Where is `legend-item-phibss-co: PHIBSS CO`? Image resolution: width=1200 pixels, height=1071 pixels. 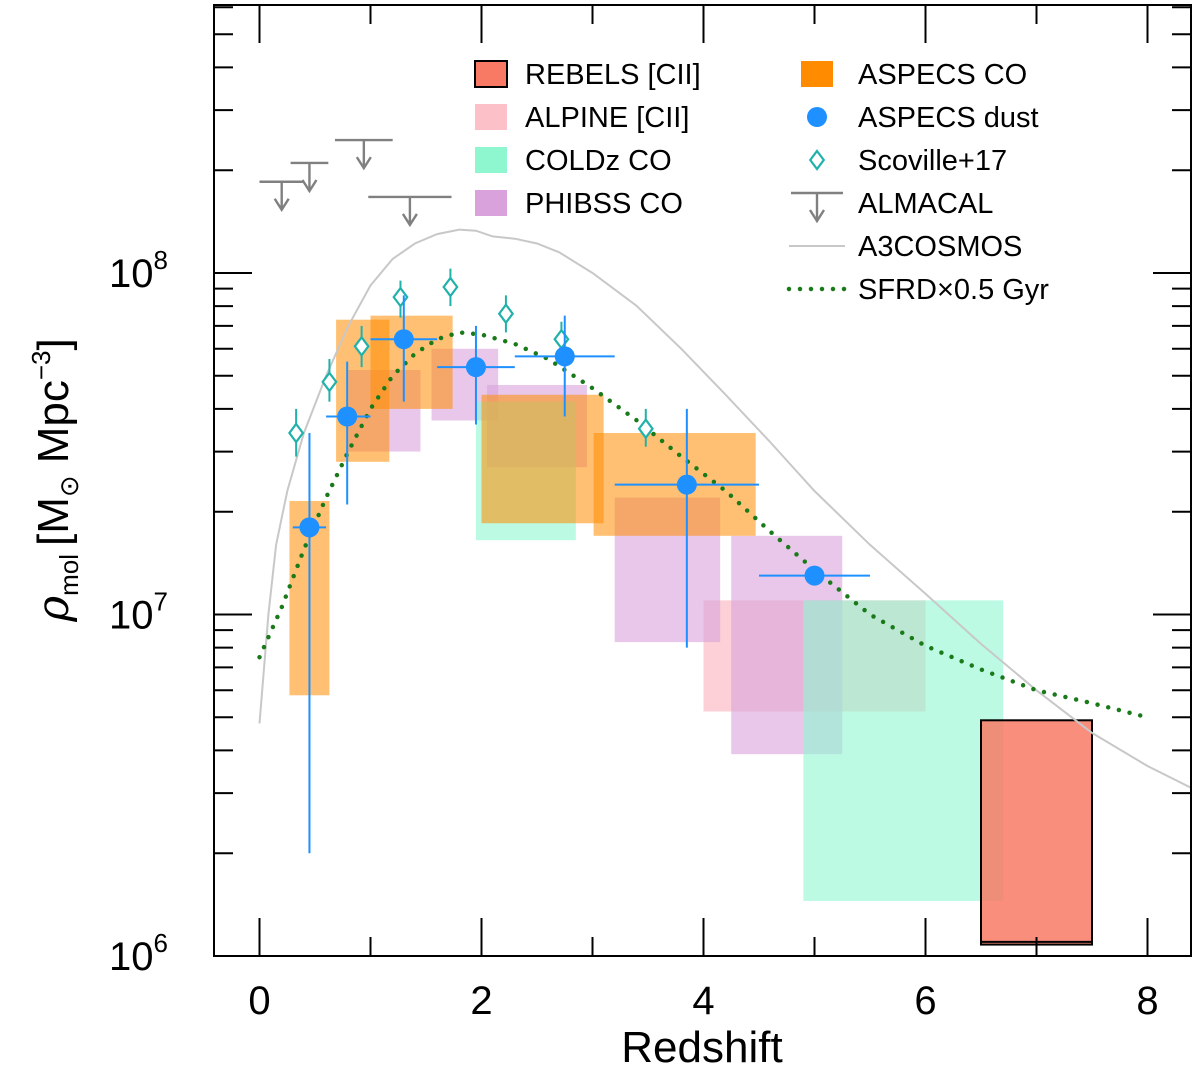 legend-item-phibss-co: PHIBSS CO is located at coordinates (579, 204).